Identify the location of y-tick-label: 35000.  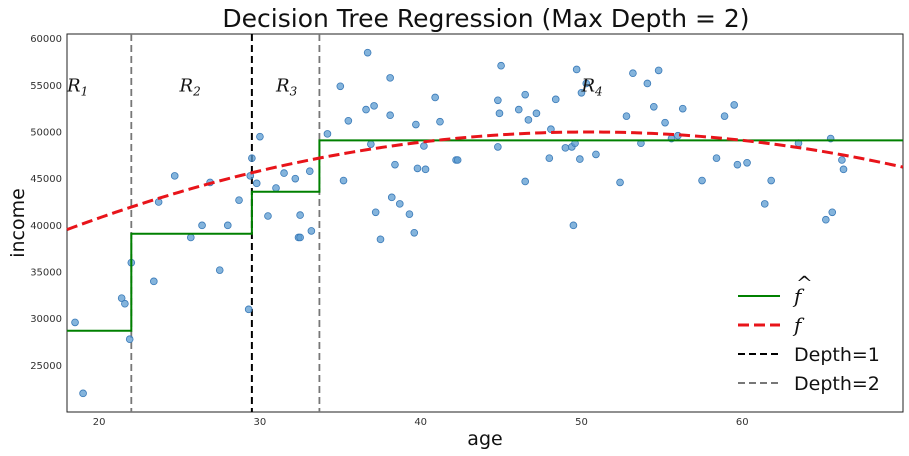
(46, 273).